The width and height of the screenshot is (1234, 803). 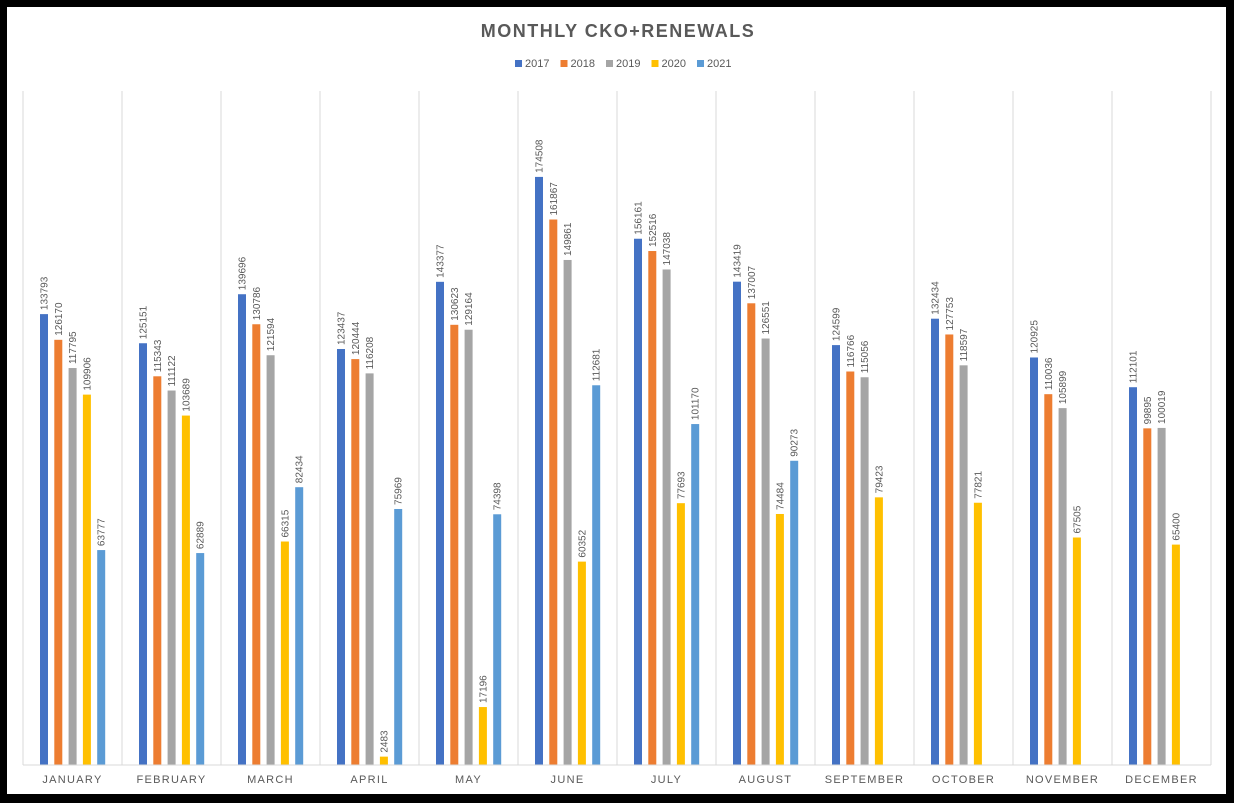 What do you see at coordinates (172, 371) in the screenshot?
I see `value-label-february-2019: 111122` at bounding box center [172, 371].